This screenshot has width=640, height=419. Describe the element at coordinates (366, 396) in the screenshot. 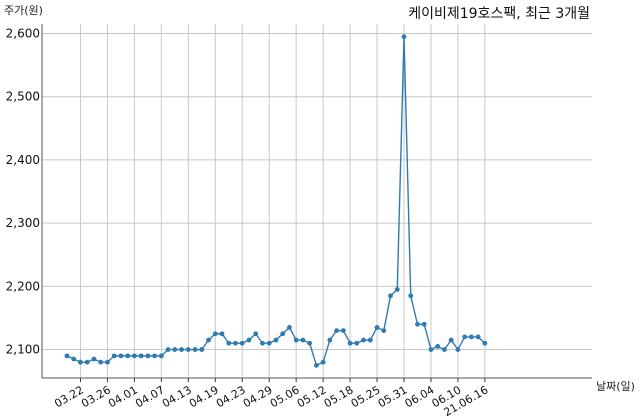

I see `x-tick-label: 05.25` at that location.